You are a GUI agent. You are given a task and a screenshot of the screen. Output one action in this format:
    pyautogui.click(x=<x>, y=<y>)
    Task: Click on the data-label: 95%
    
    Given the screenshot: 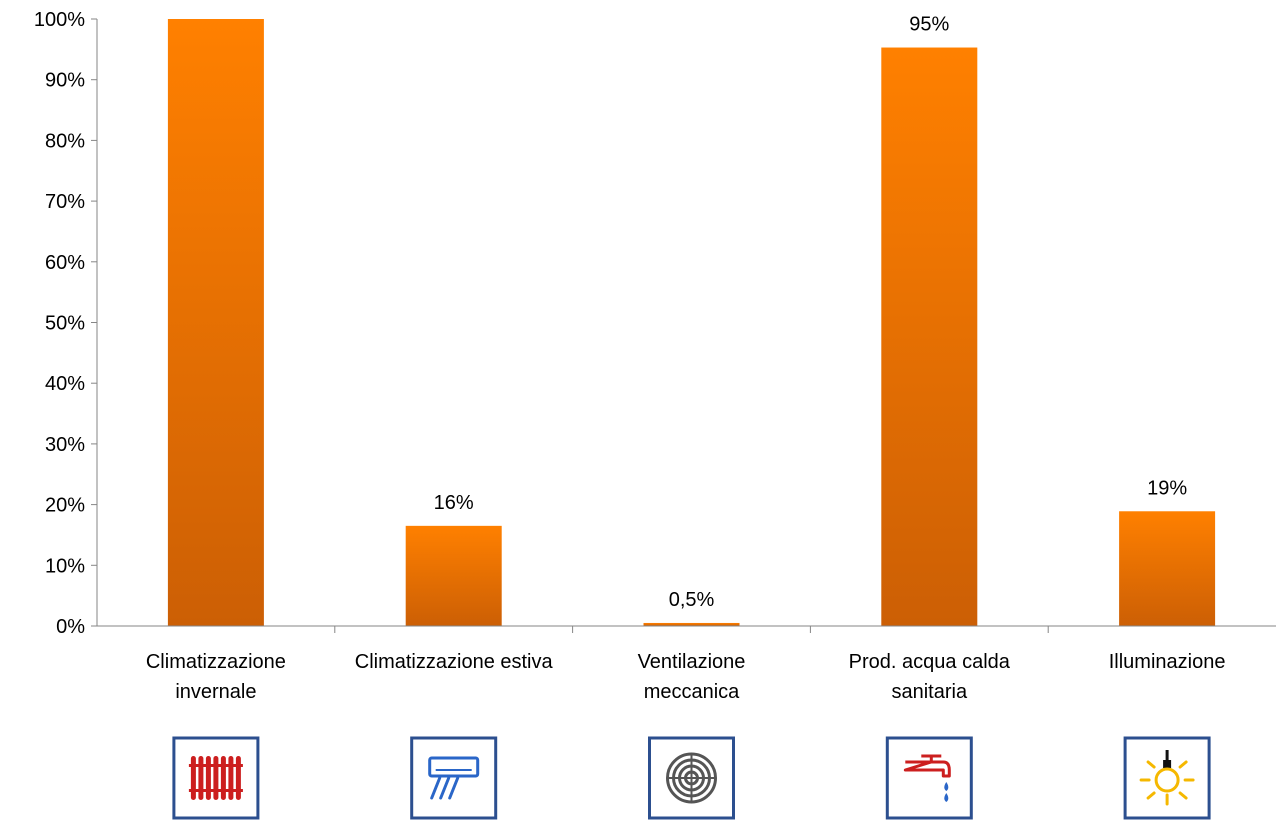 What is the action you would take?
    pyautogui.click(x=929, y=25)
    